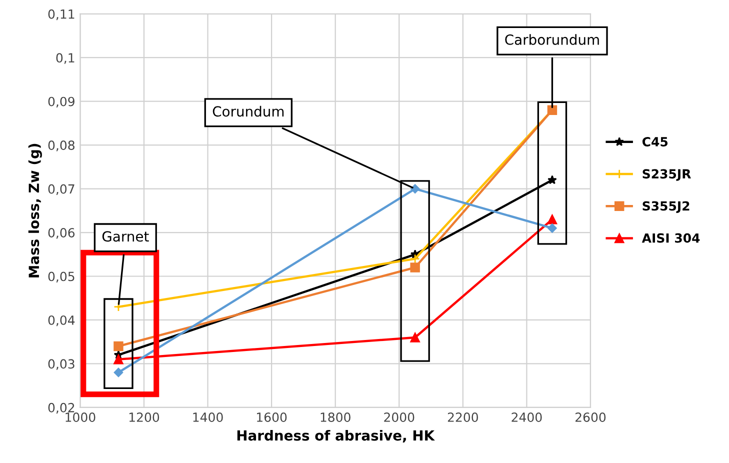  What do you see at coordinates (61, 408) in the screenshot?
I see `y-tick-label: 0,02` at bounding box center [61, 408].